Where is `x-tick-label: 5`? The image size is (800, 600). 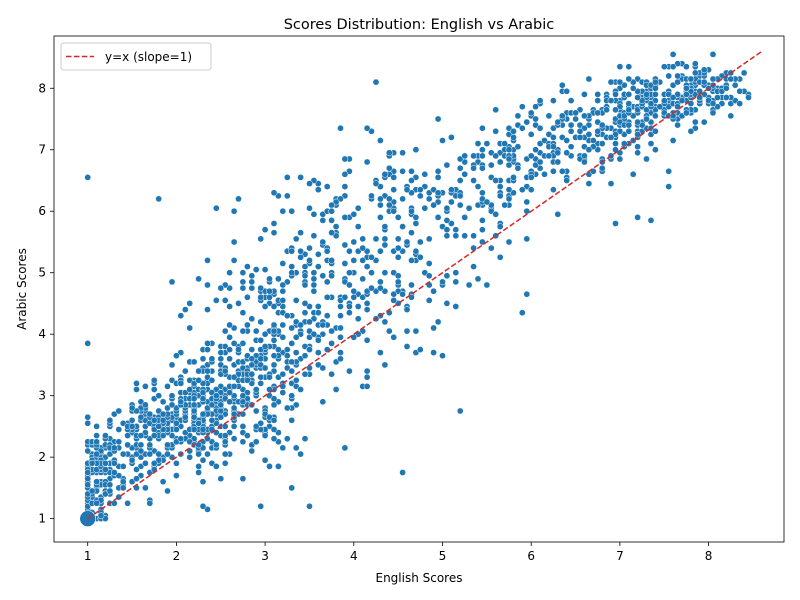
x-tick-label: 5 is located at coordinates (443, 556).